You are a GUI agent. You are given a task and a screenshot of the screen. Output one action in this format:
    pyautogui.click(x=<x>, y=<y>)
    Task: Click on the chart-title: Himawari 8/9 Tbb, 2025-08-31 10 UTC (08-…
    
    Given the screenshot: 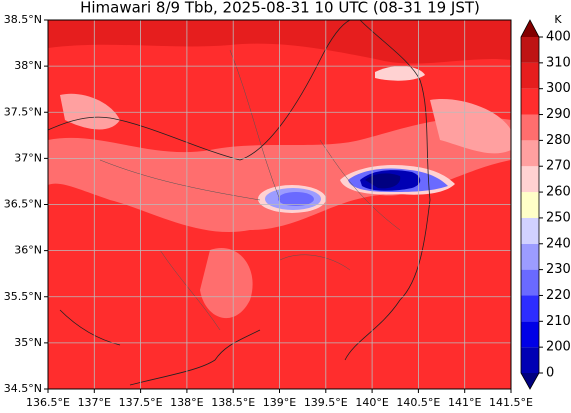 What is the action you would take?
    pyautogui.click(x=280, y=8)
    